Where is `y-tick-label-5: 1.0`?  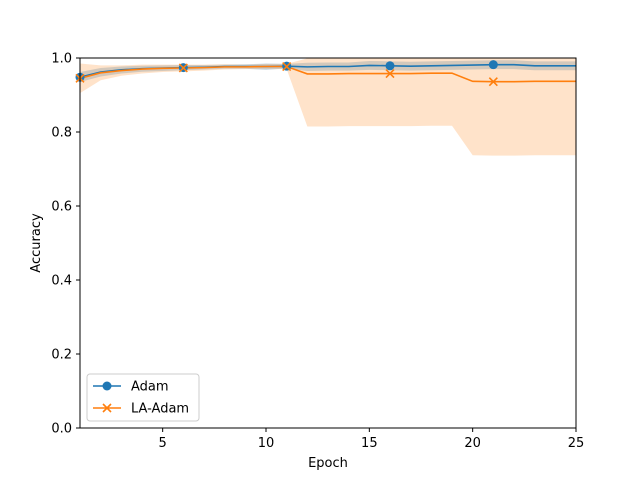
y-tick-label-5: 1.0 is located at coordinates (61, 59).